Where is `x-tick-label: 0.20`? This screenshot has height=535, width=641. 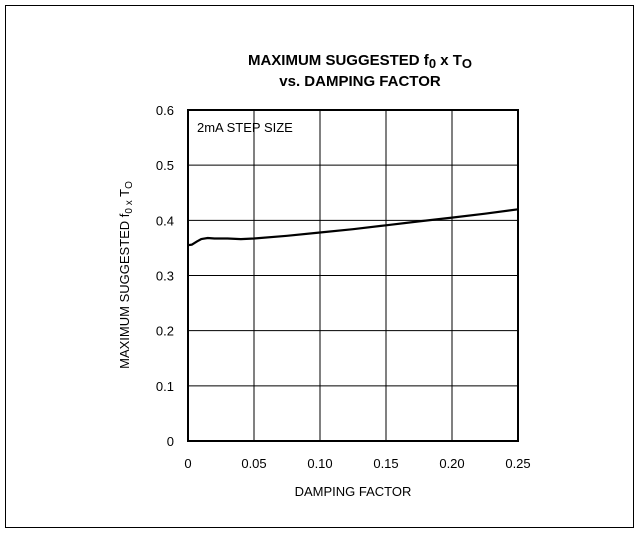 x-tick-label: 0.20 is located at coordinates (451, 463).